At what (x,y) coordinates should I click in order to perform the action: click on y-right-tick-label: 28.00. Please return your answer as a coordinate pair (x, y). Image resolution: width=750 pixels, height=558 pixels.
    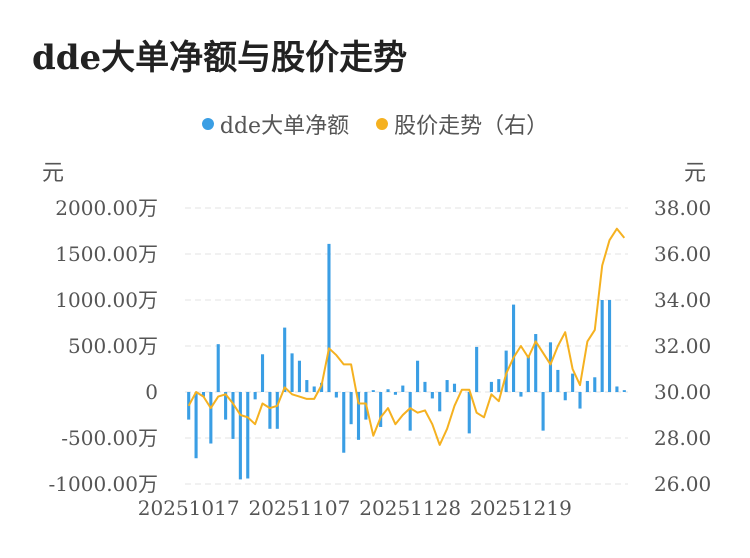
    Looking at the image, I should click on (682, 438).